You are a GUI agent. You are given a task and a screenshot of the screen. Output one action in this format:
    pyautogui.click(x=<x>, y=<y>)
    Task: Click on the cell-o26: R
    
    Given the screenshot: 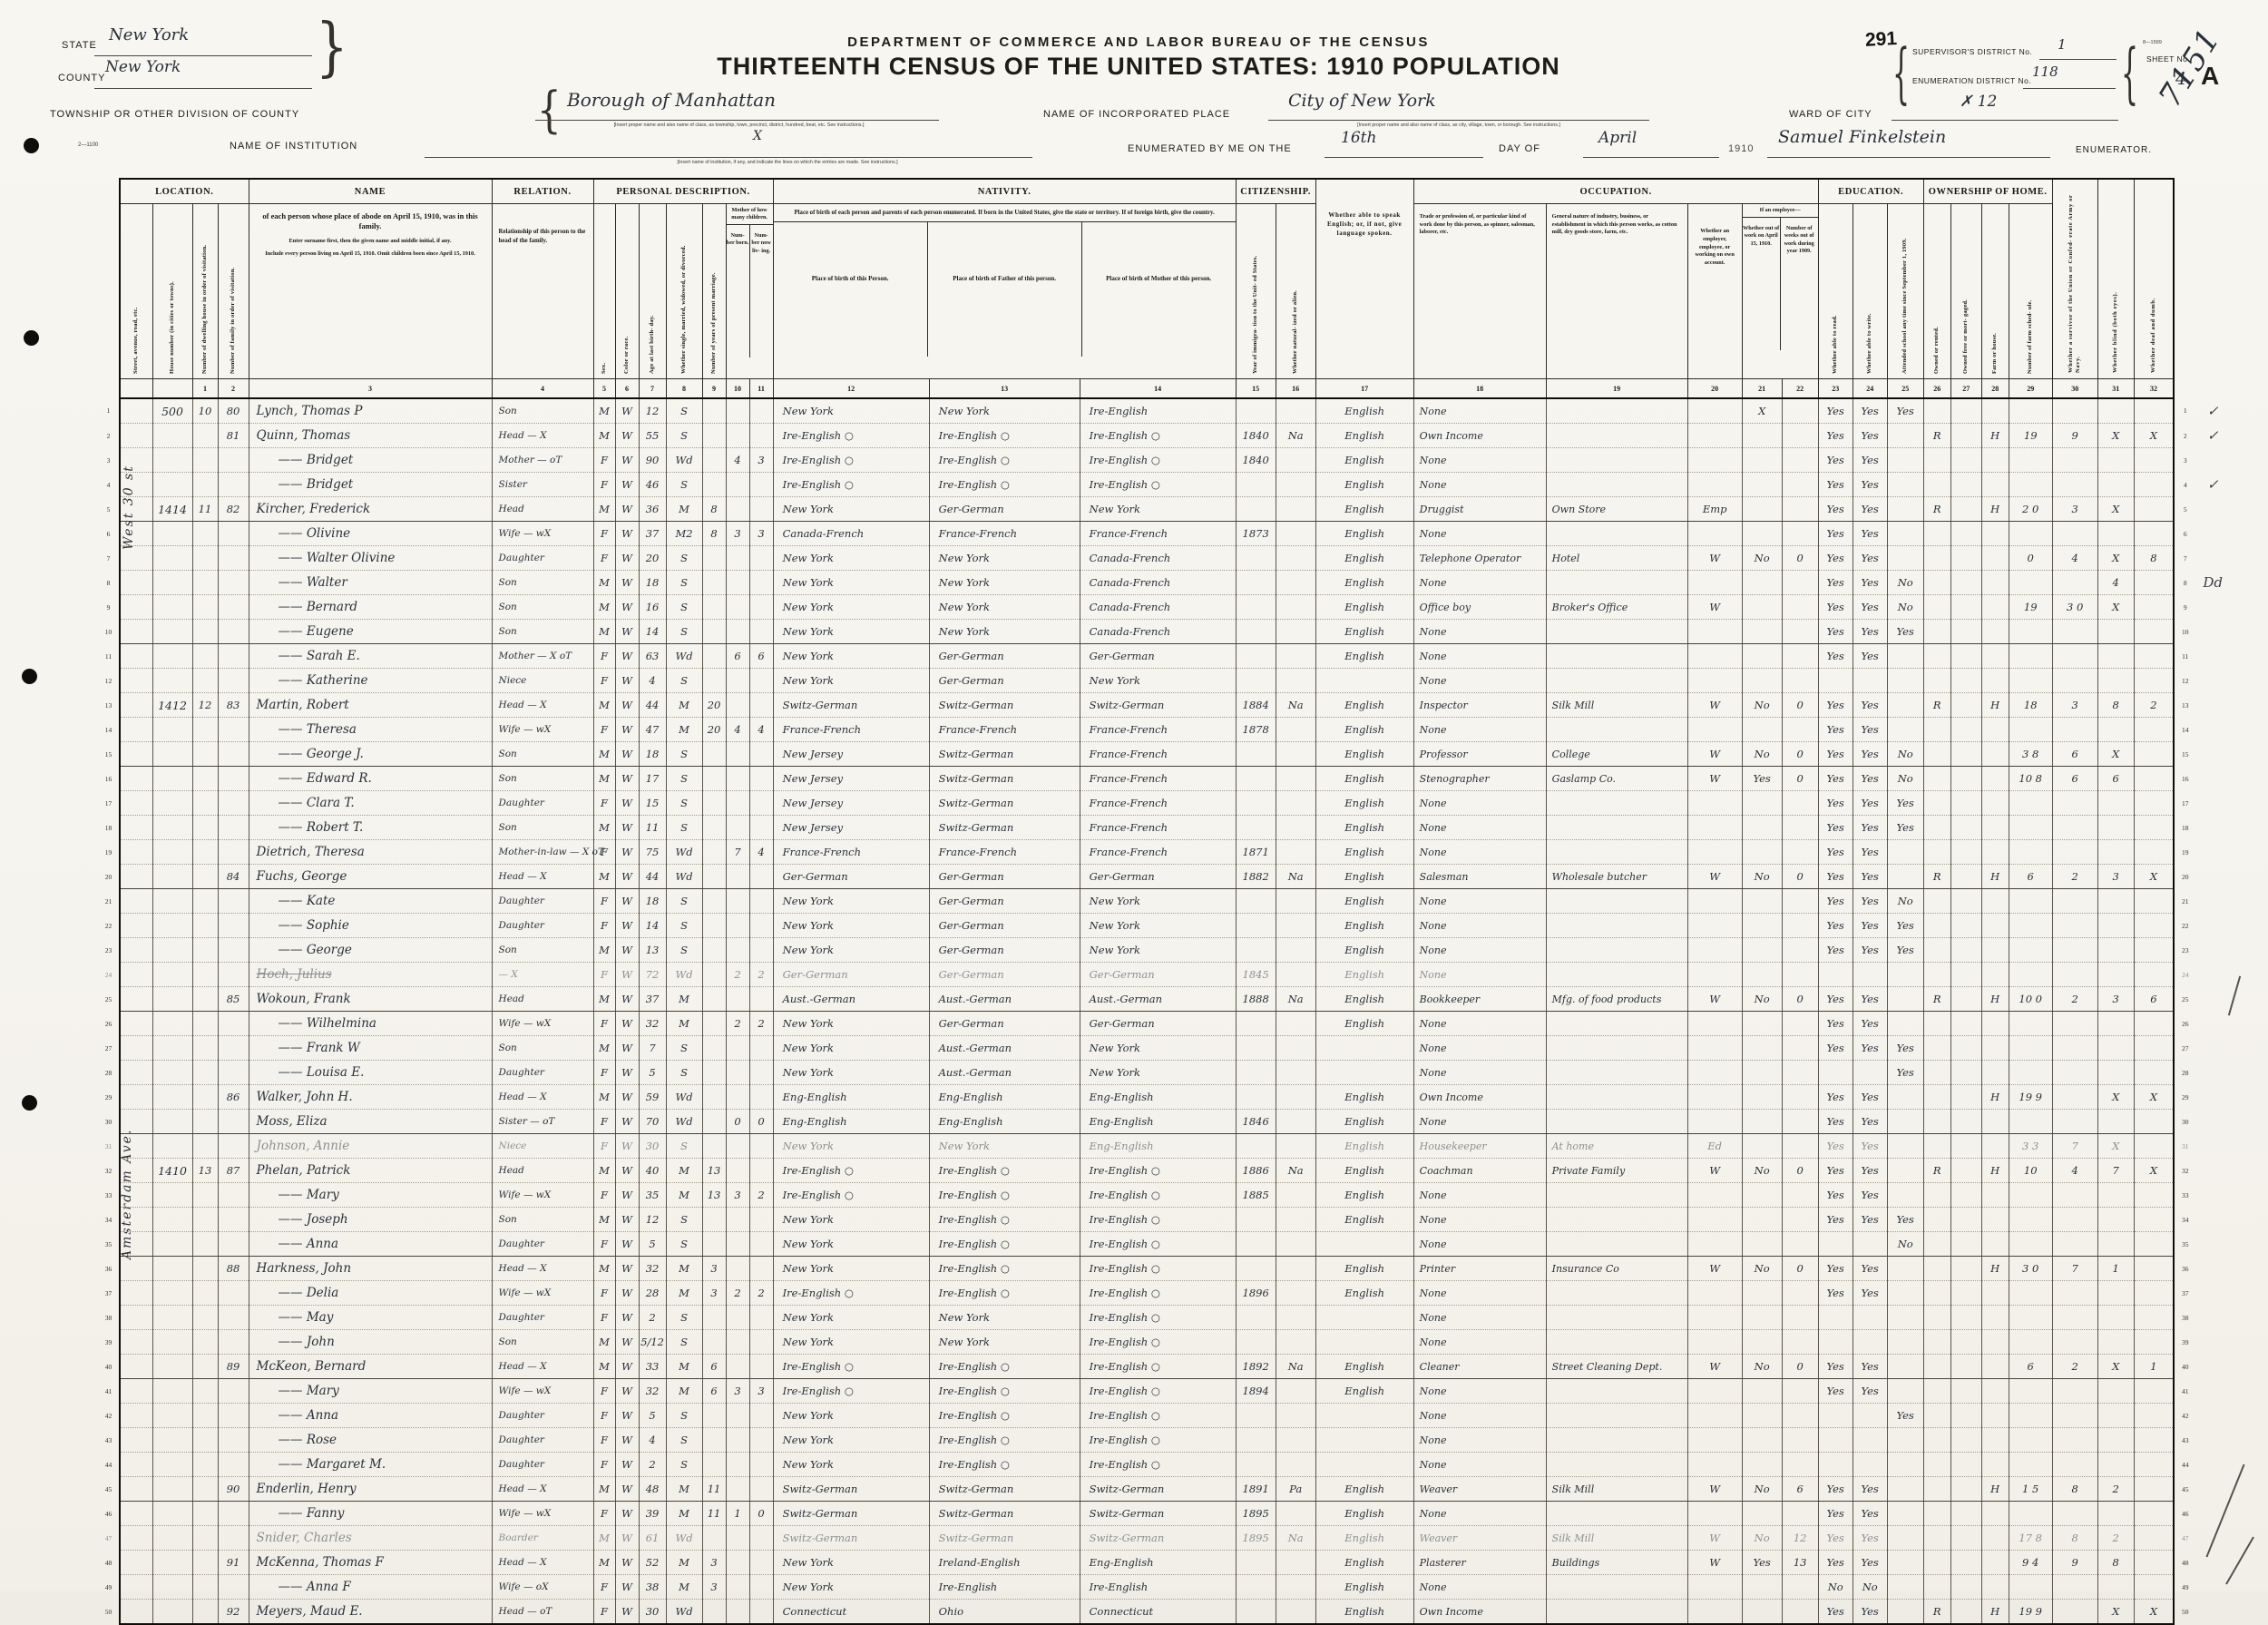 What is the action you would take?
    pyautogui.click(x=1936, y=999)
    